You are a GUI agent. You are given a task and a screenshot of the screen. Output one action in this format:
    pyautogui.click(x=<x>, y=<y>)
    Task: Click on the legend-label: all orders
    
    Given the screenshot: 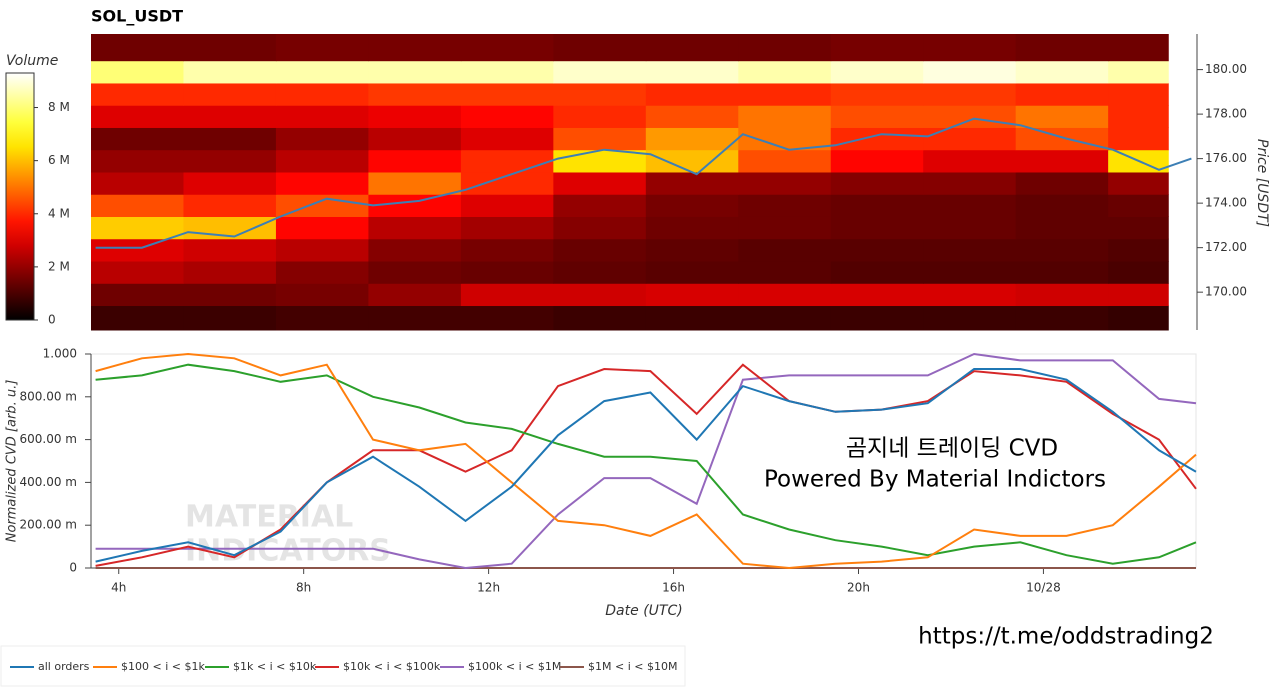 What is the action you would take?
    pyautogui.click(x=64, y=666)
    